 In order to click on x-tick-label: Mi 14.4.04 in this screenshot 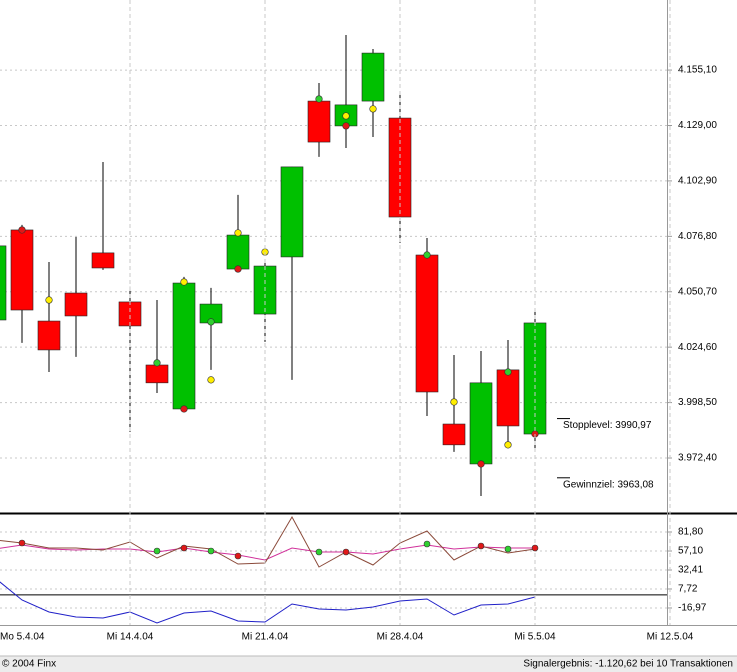, I will do `click(130, 637)`.